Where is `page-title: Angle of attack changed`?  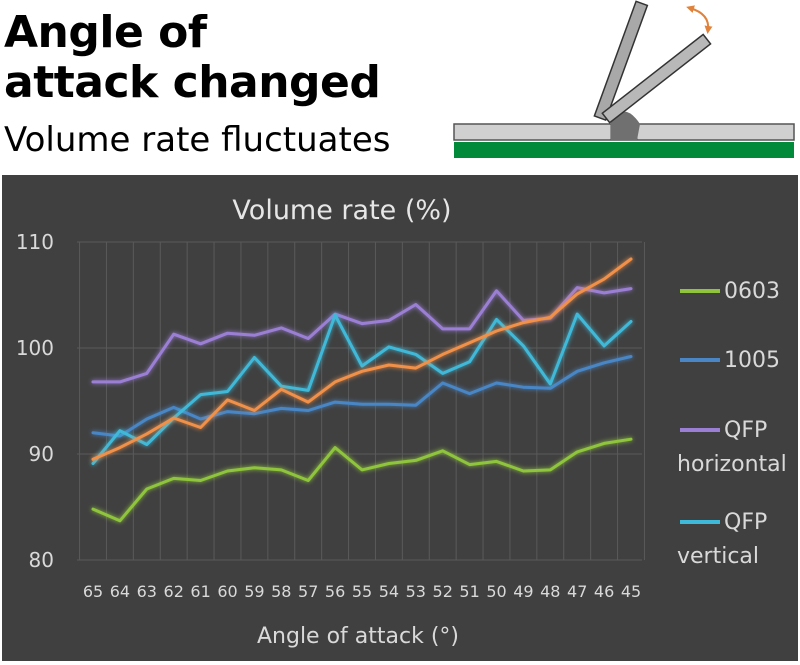
page-title: Angle of attack changed is located at coordinates (192, 57).